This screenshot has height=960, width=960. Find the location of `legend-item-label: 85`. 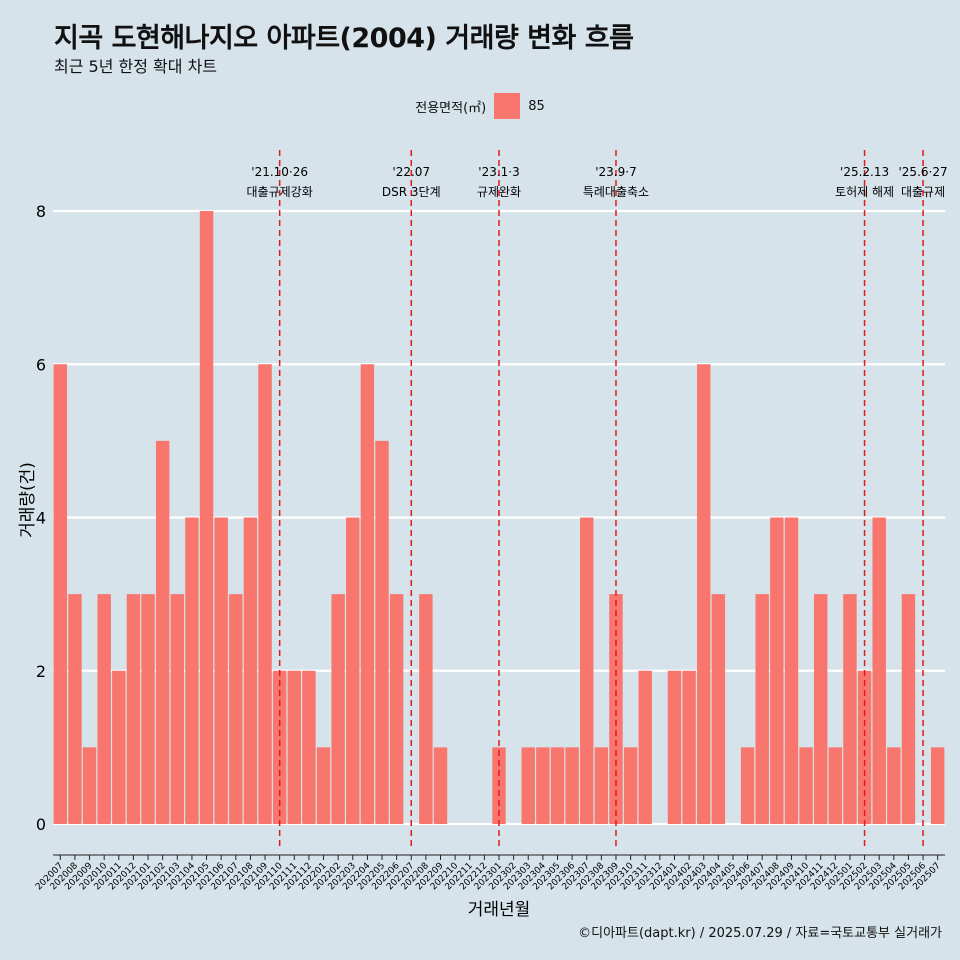

legend-item-label: 85 is located at coordinates (536, 106).